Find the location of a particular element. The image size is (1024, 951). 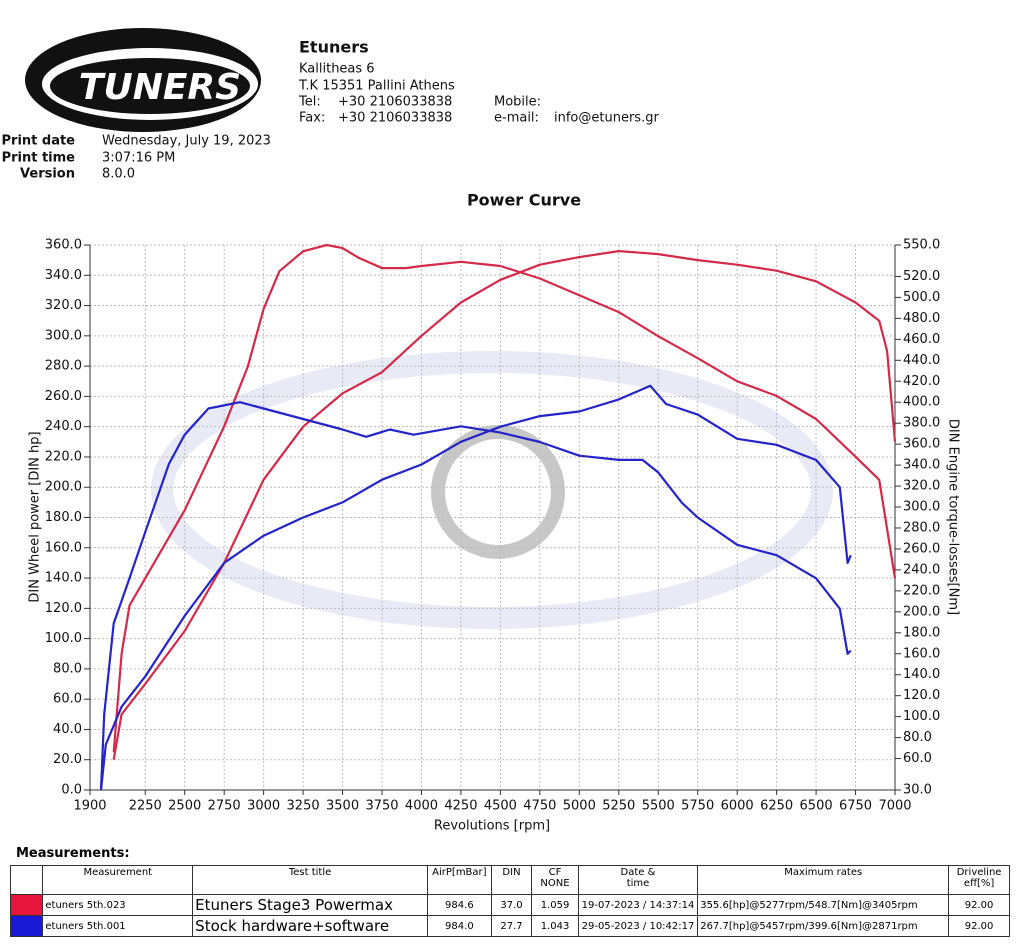

y-tick-label: 100.0 is located at coordinates (63, 638).